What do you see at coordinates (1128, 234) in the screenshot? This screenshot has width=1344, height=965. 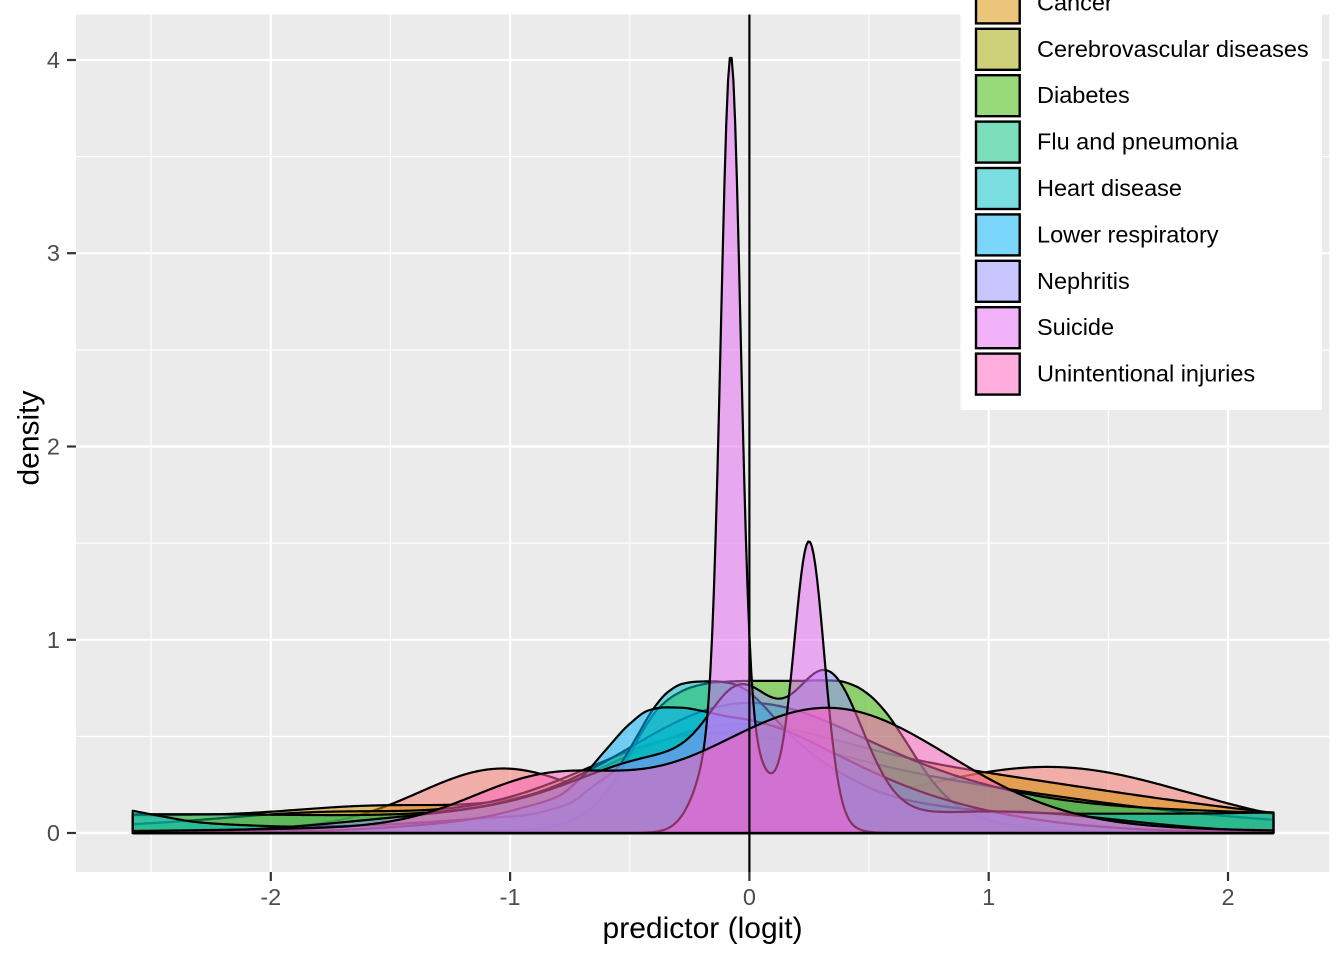 I see `svg-text: Lower respiratory` at bounding box center [1128, 234].